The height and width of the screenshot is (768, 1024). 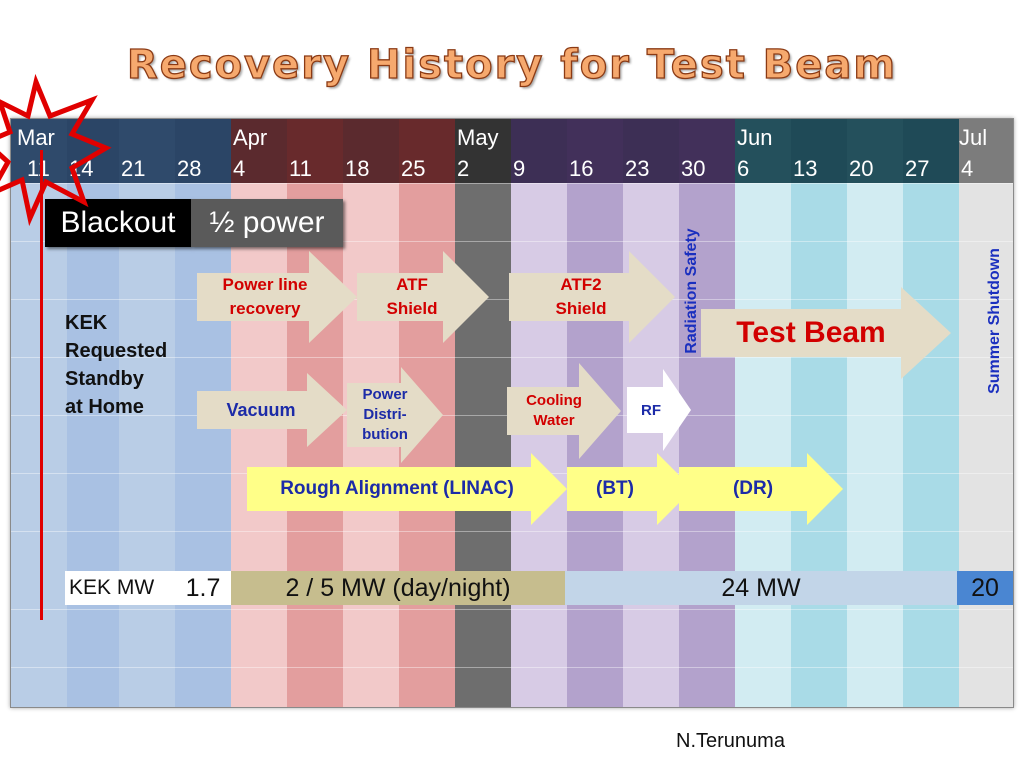 I want to click on task-arrow: ATF Shield, so click(x=423, y=297).